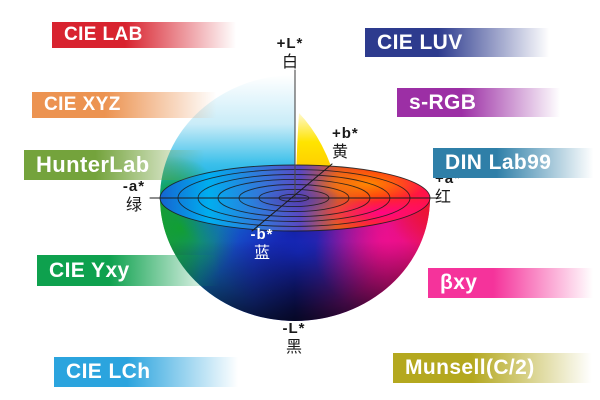  Describe the element at coordinates (357, 143) in the screenshot. I see `axis-label-plus-b: +b* 黄` at that location.